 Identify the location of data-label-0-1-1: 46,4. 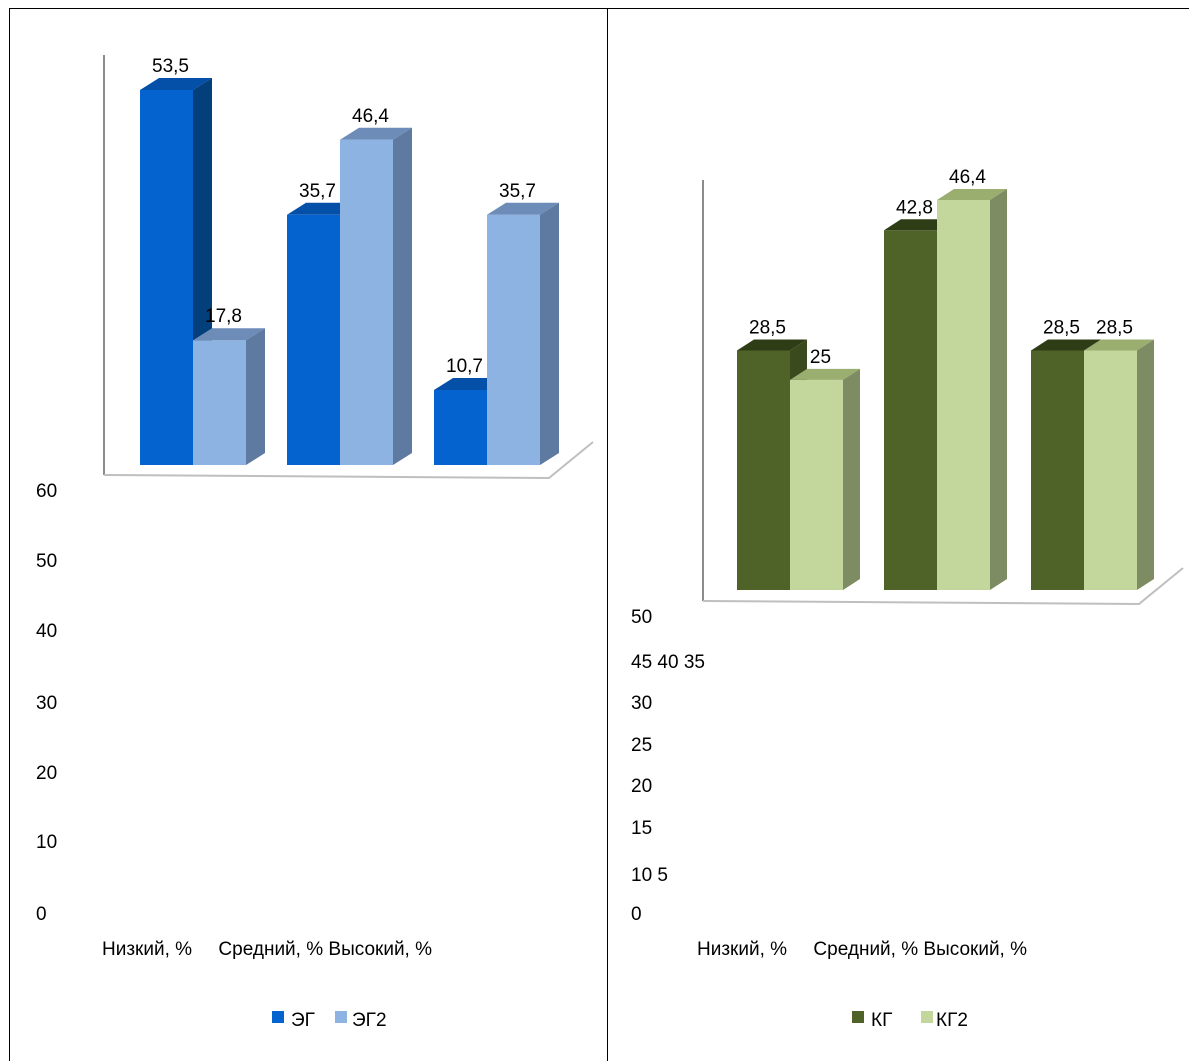
(370, 116).